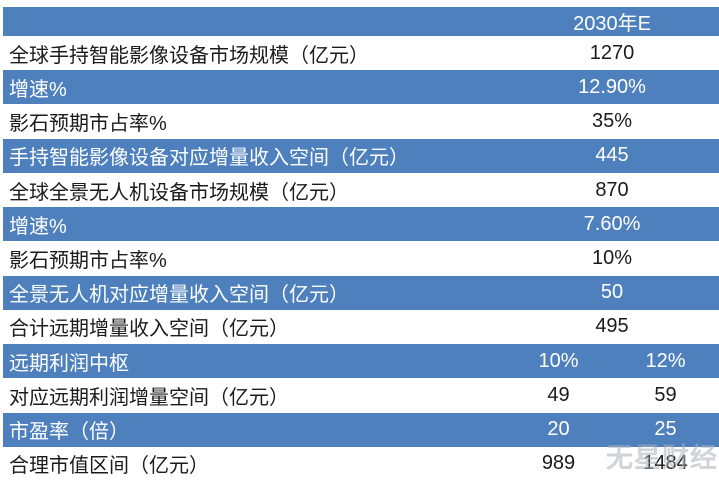  What do you see at coordinates (69, 363) in the screenshot?
I see `row-label: 远期利润中枢` at bounding box center [69, 363].